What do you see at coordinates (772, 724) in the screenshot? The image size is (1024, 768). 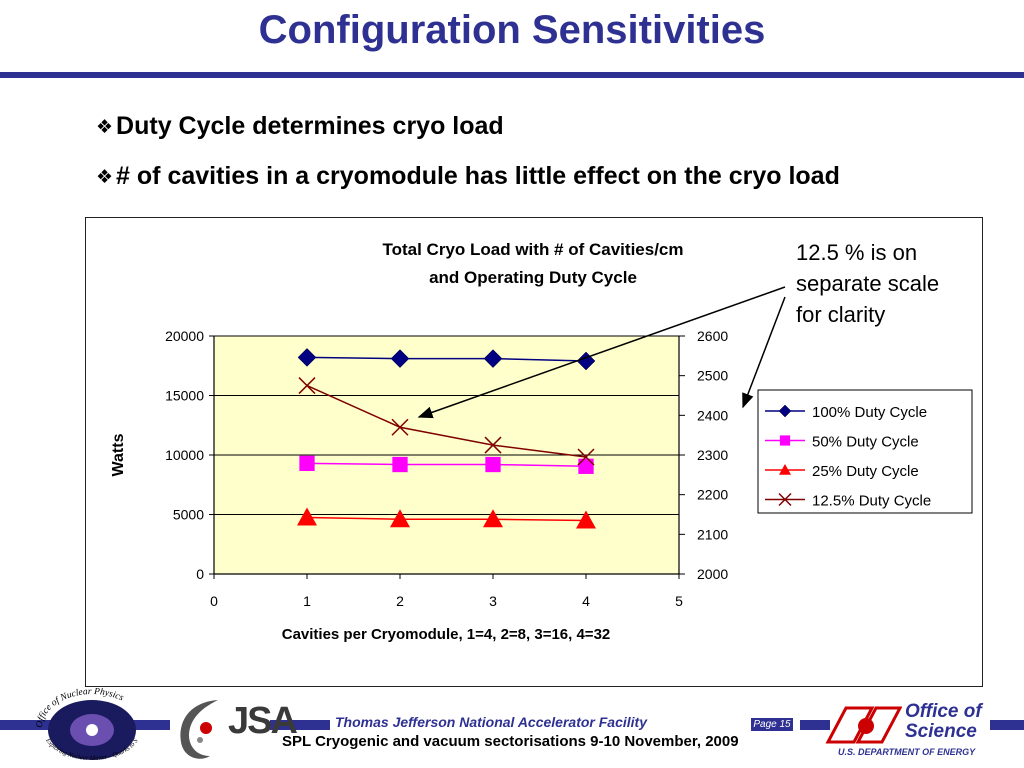 I see `page-number: Page 15` at bounding box center [772, 724].